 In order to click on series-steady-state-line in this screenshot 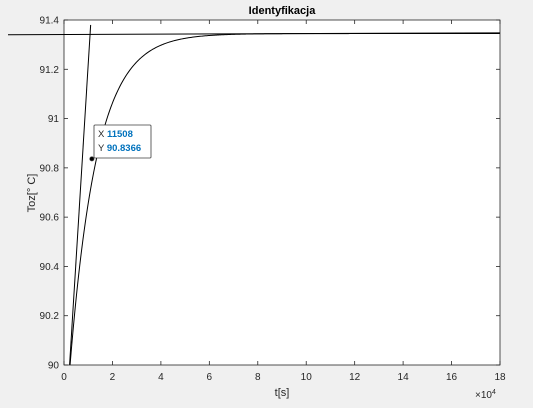, I will do `click(254, 34)`.